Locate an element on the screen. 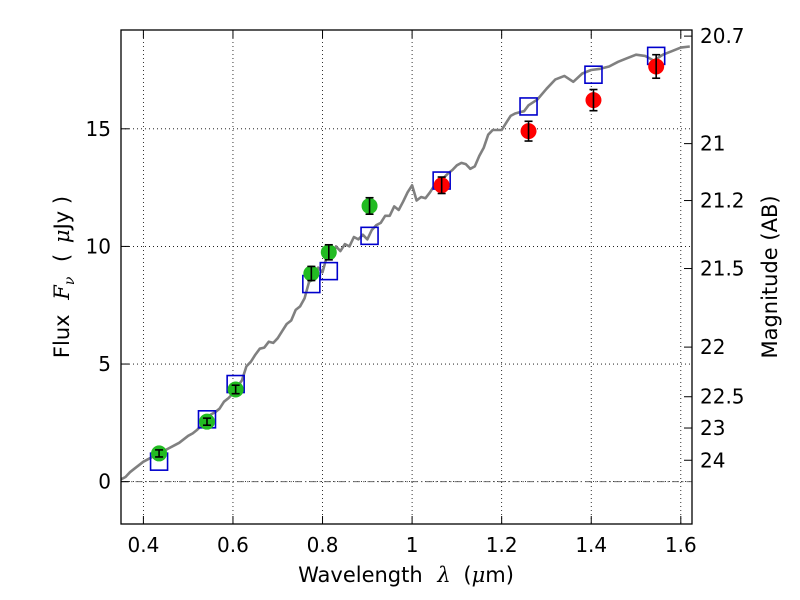 Image resolution: width=800 pixels, height=600 pixels. y2-axis-title: Magnitude (AB) is located at coordinates (770, 276).